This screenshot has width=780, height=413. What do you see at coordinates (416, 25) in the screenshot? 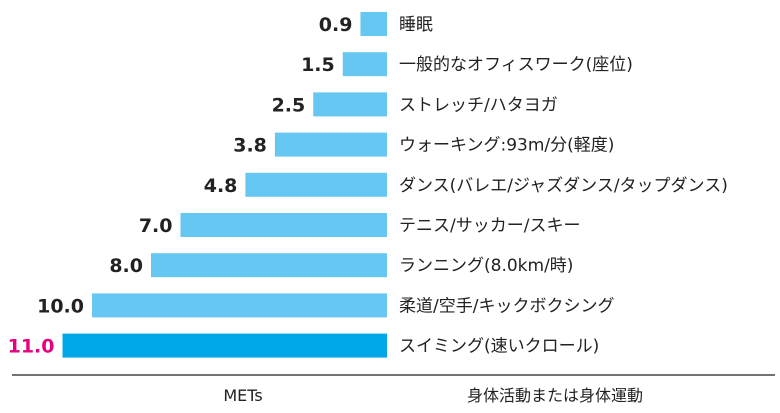
I see `category-label: 睡眠` at bounding box center [416, 25].